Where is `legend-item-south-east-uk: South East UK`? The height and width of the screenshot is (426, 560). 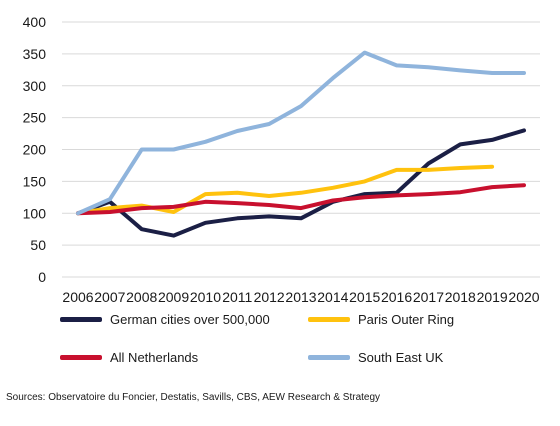 legend-item-south-east-uk: South East UK is located at coordinates (375, 357).